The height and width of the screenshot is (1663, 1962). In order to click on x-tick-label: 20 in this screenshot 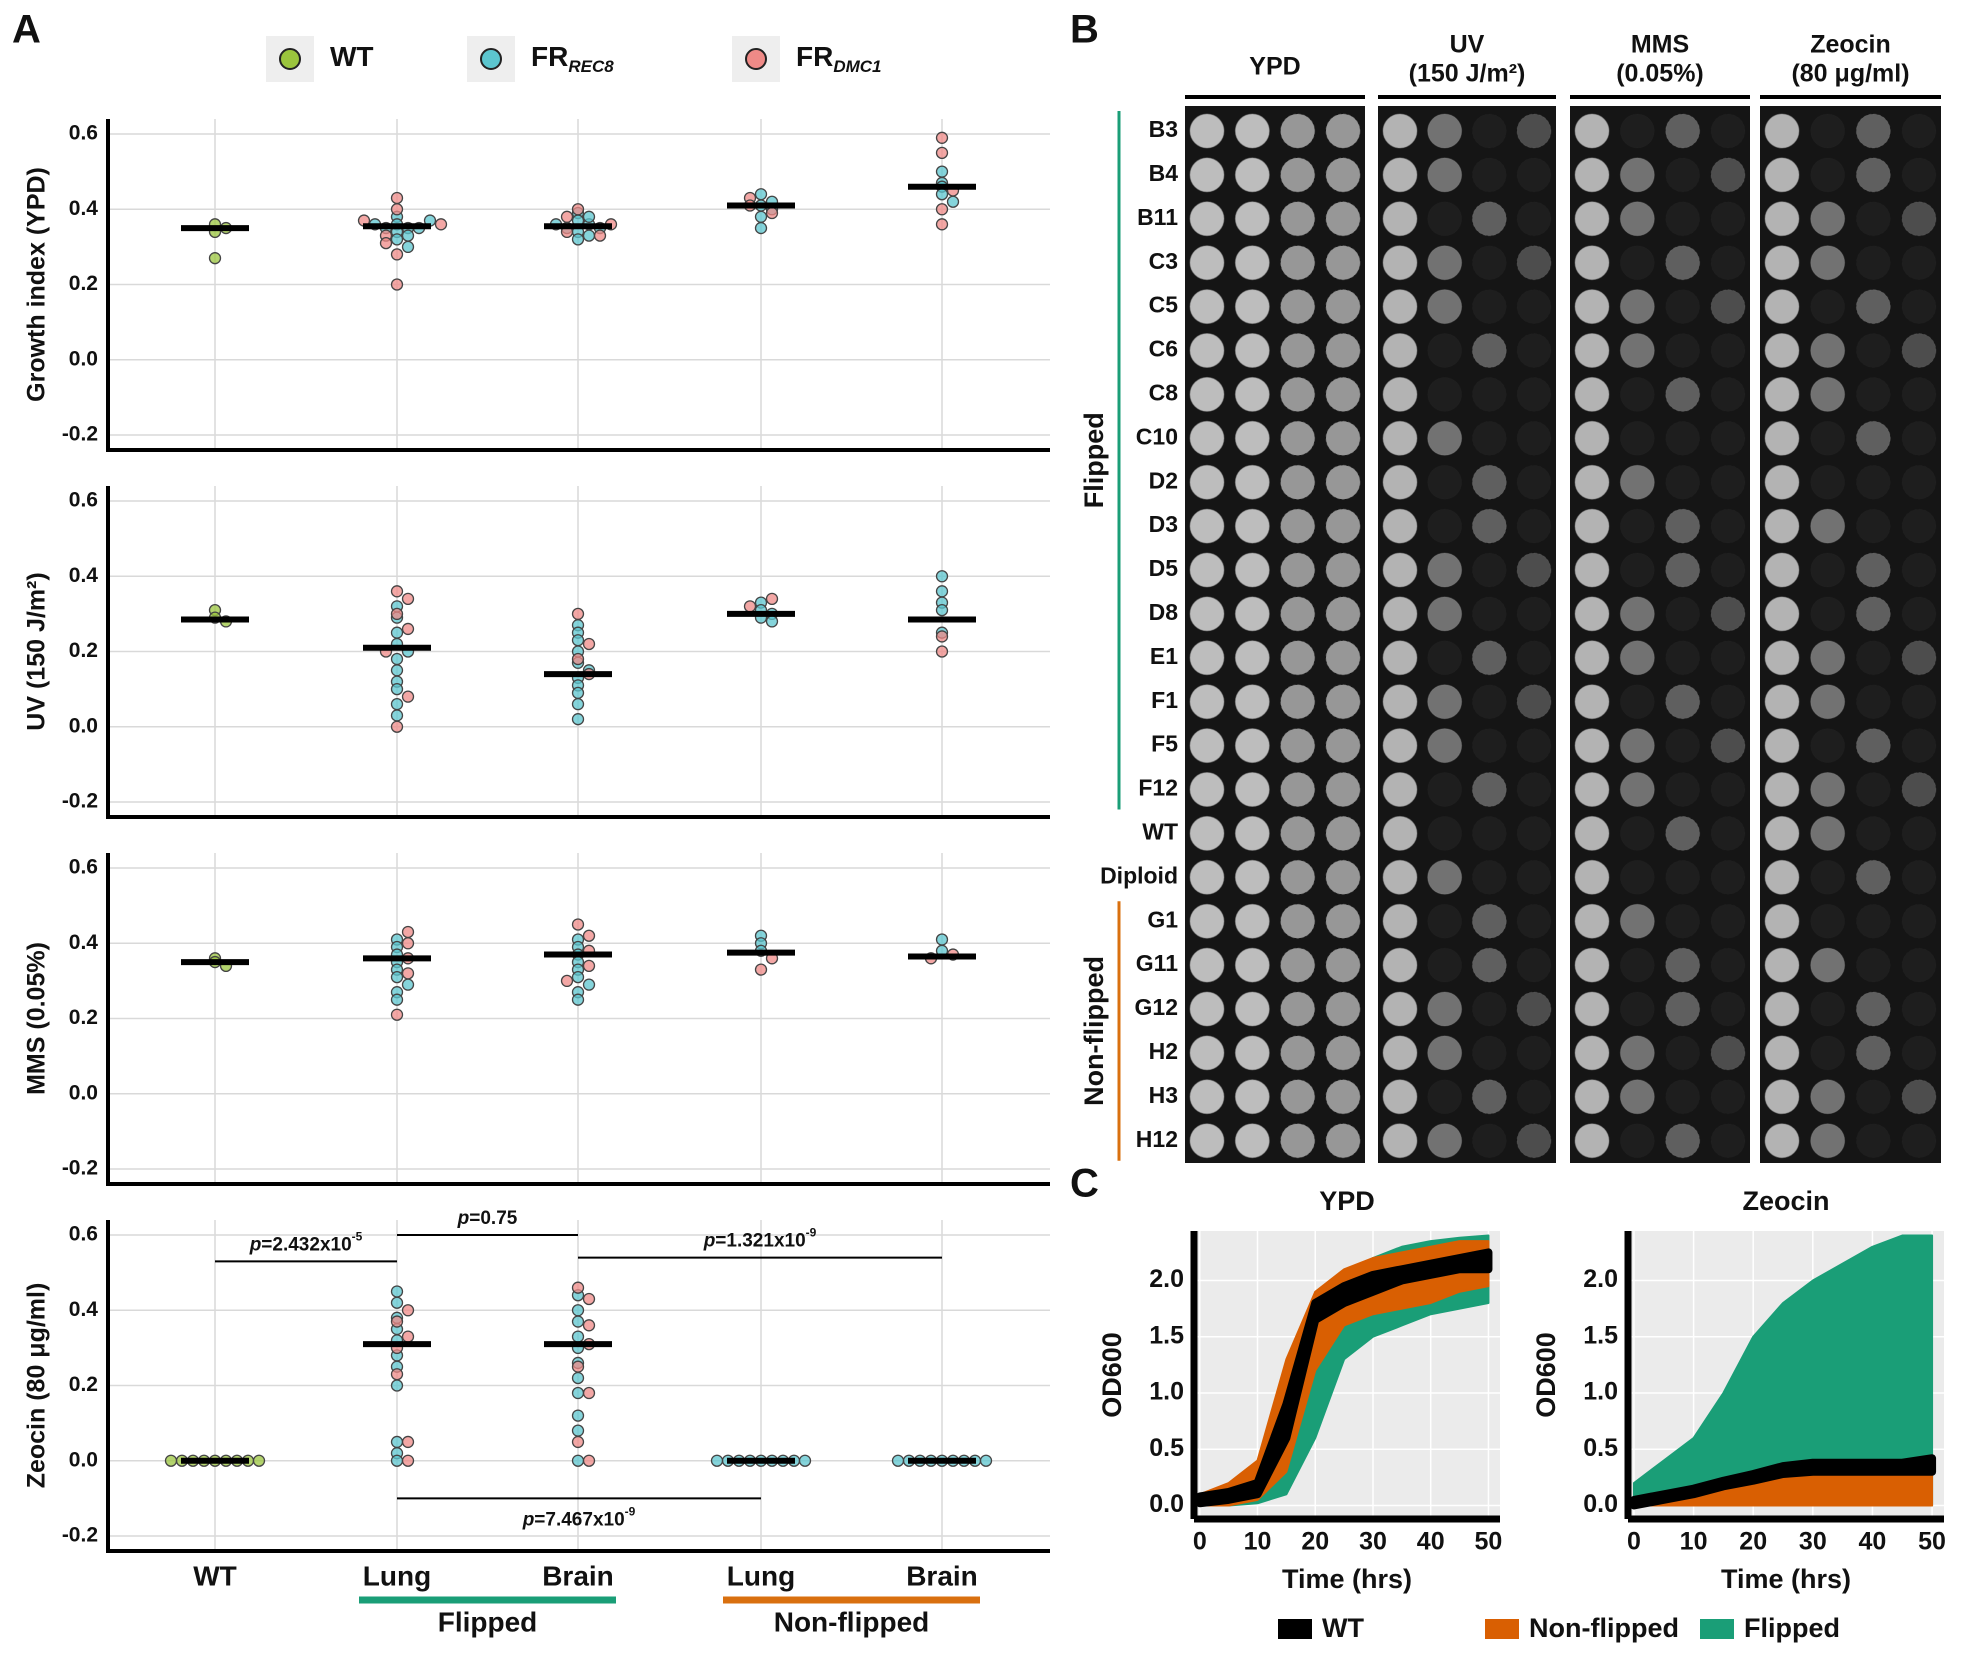, I will do `click(1753, 1542)`.